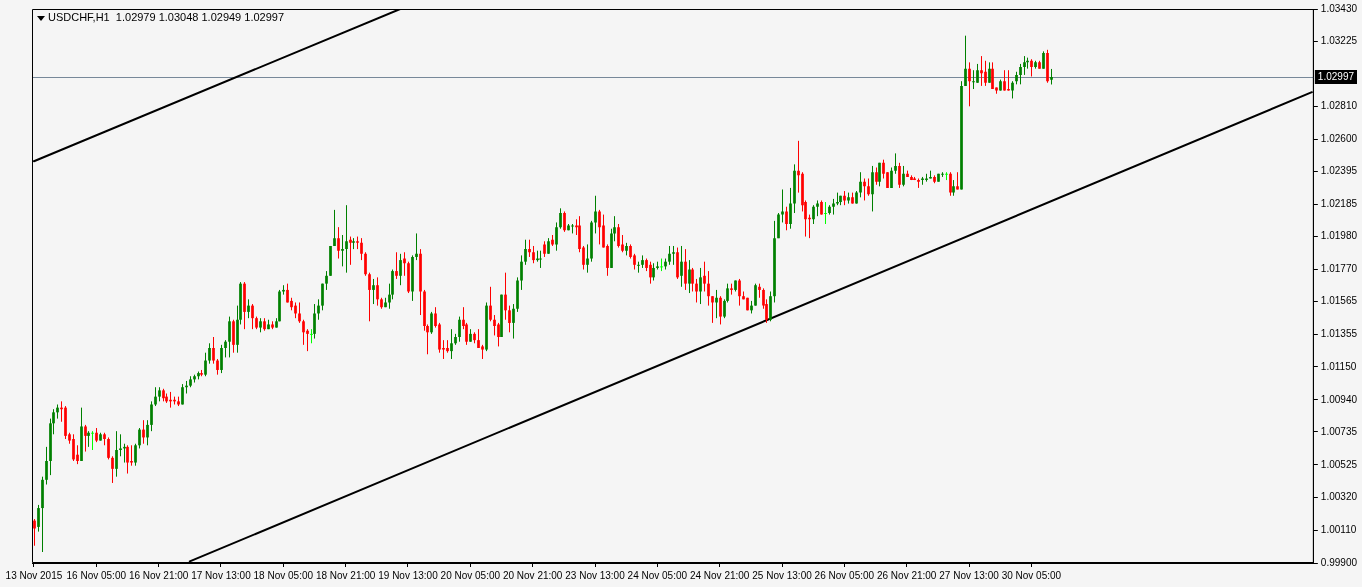 The height and width of the screenshot is (587, 1362). Describe the element at coordinates (1336, 76) in the screenshot. I see `ref-line-label: 1.02997` at that location.